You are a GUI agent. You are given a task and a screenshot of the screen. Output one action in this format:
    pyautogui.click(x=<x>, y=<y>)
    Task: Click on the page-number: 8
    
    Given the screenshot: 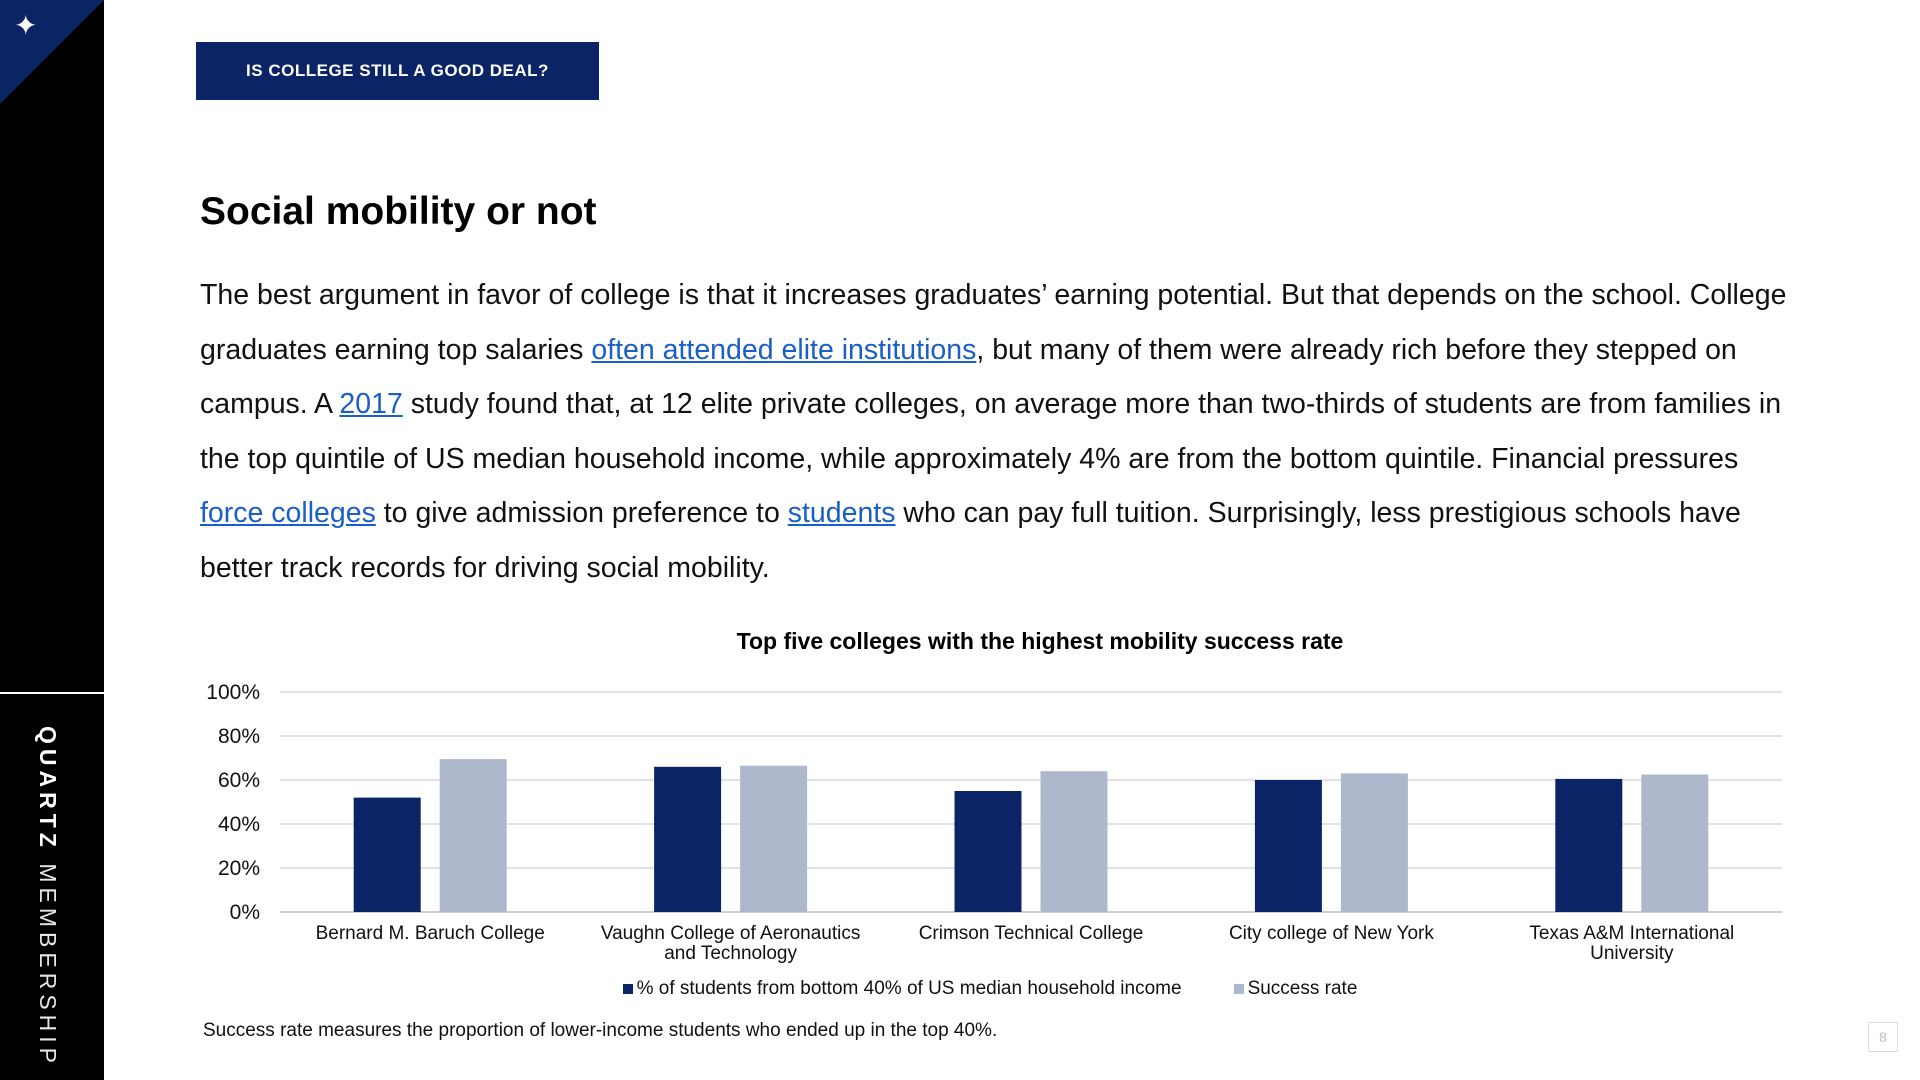 What is the action you would take?
    pyautogui.click(x=1883, y=1037)
    